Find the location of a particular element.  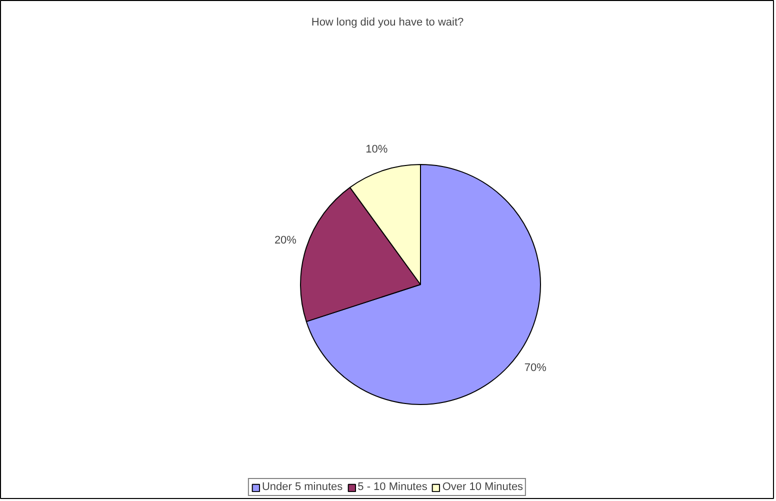

chart-title: How long did you have to wait? is located at coordinates (387, 22).